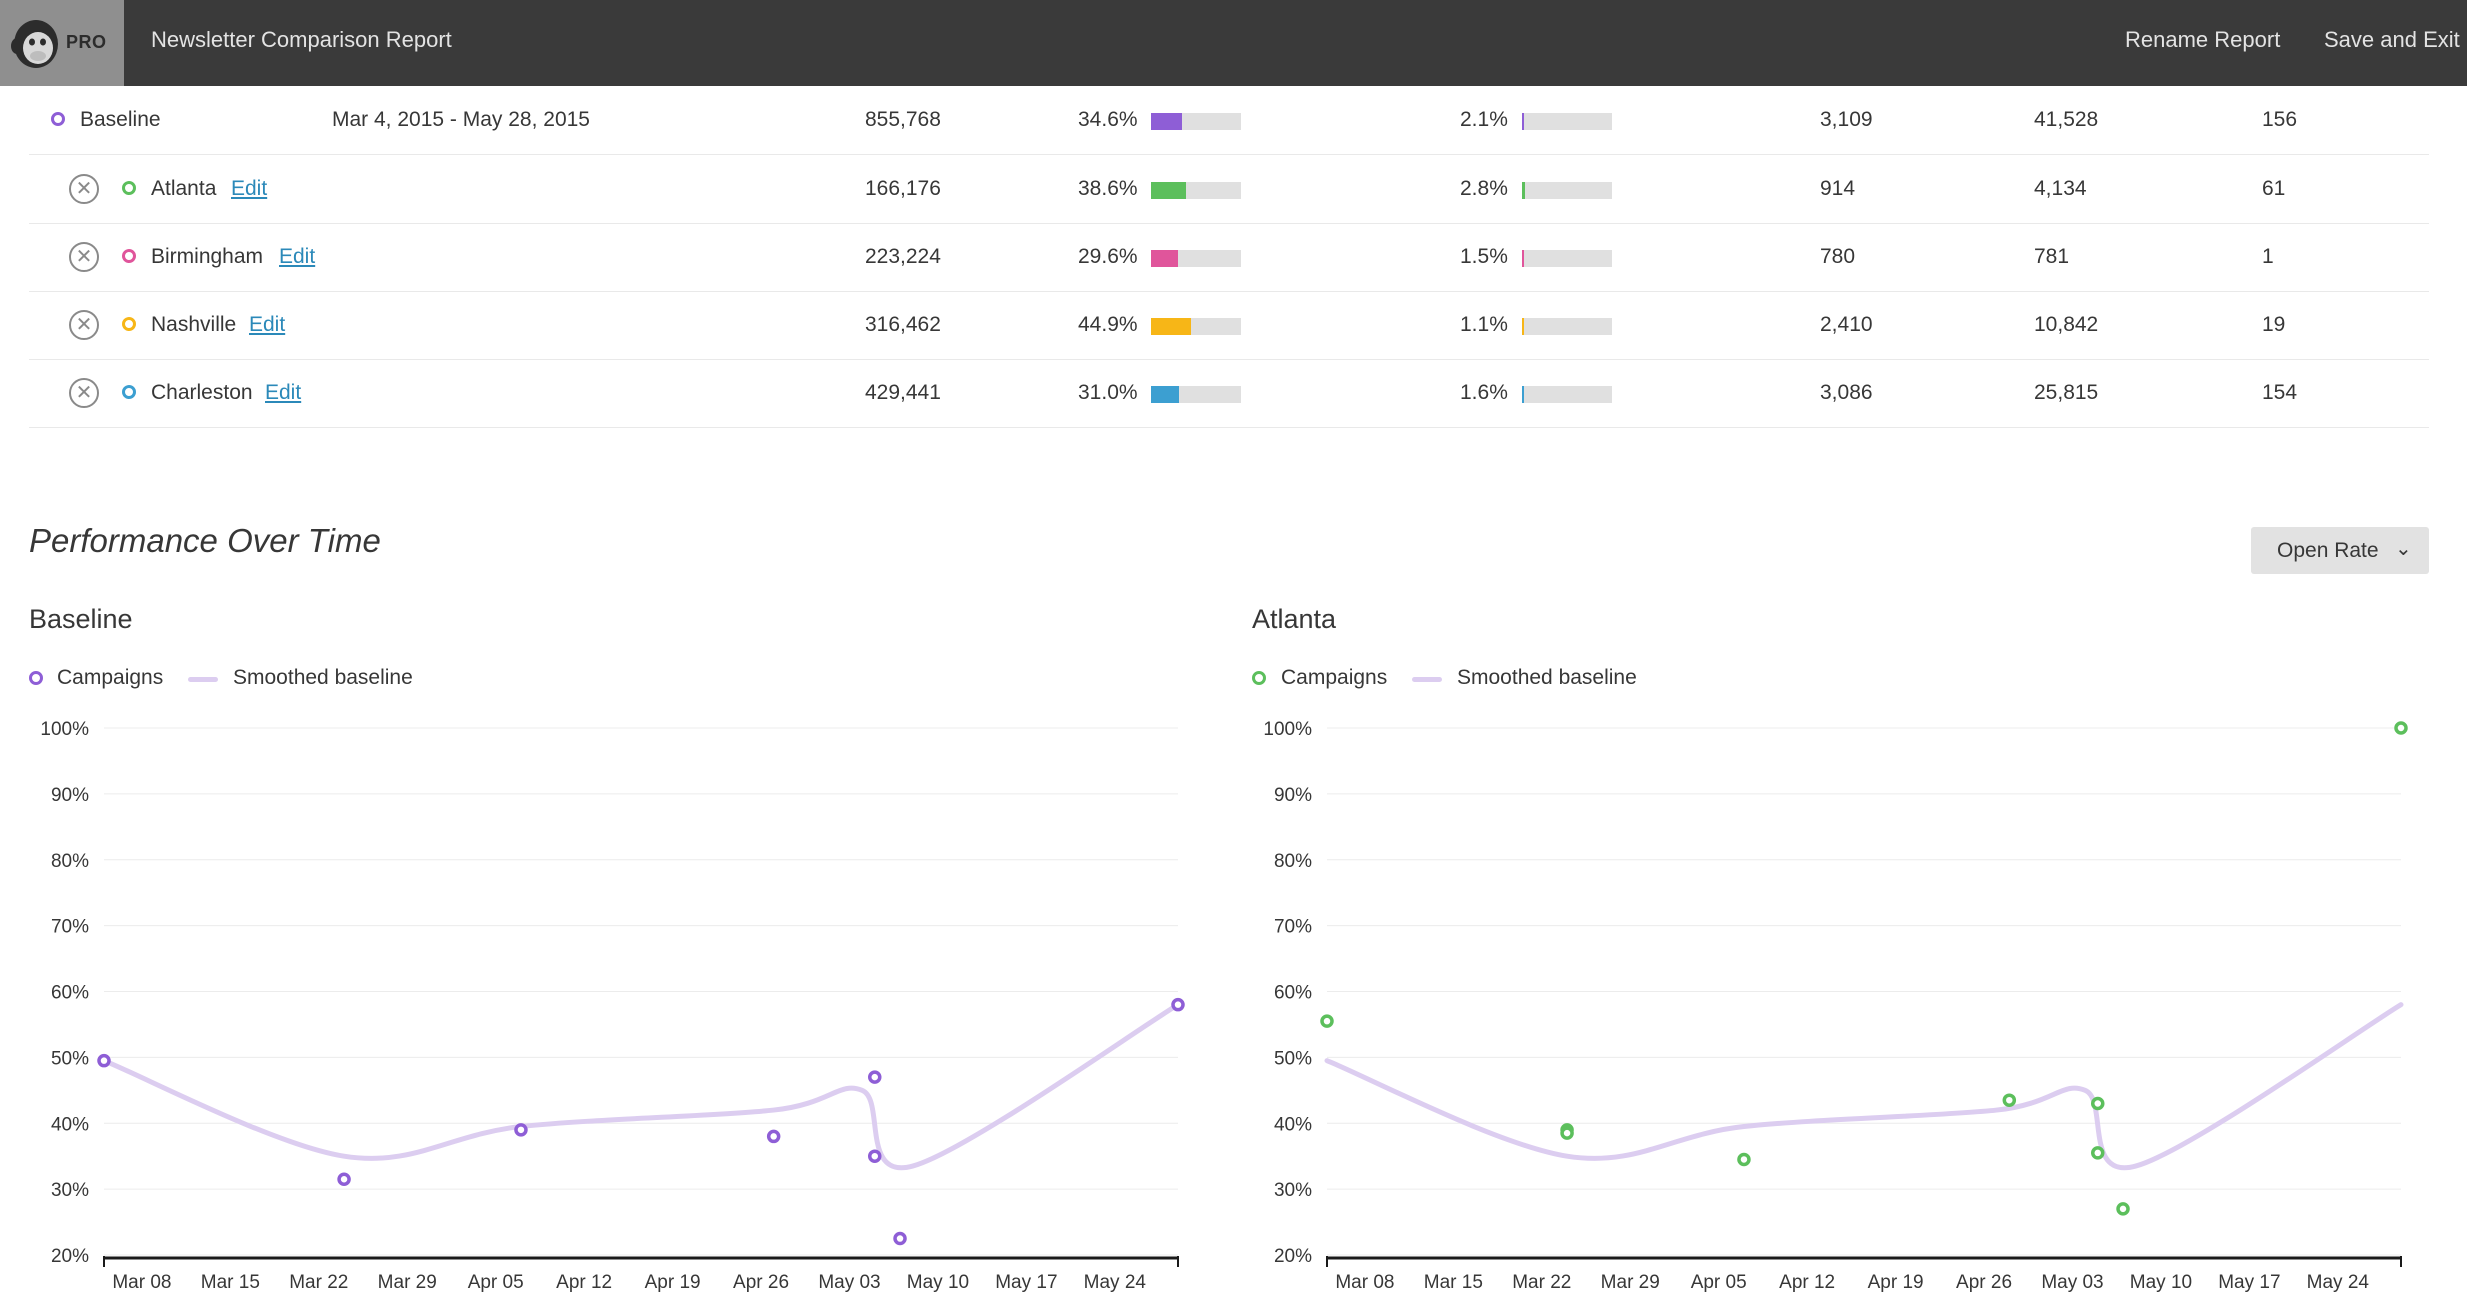  Describe the element at coordinates (2403, 549) in the screenshot. I see `chevron-down-icon: ⌄` at that location.